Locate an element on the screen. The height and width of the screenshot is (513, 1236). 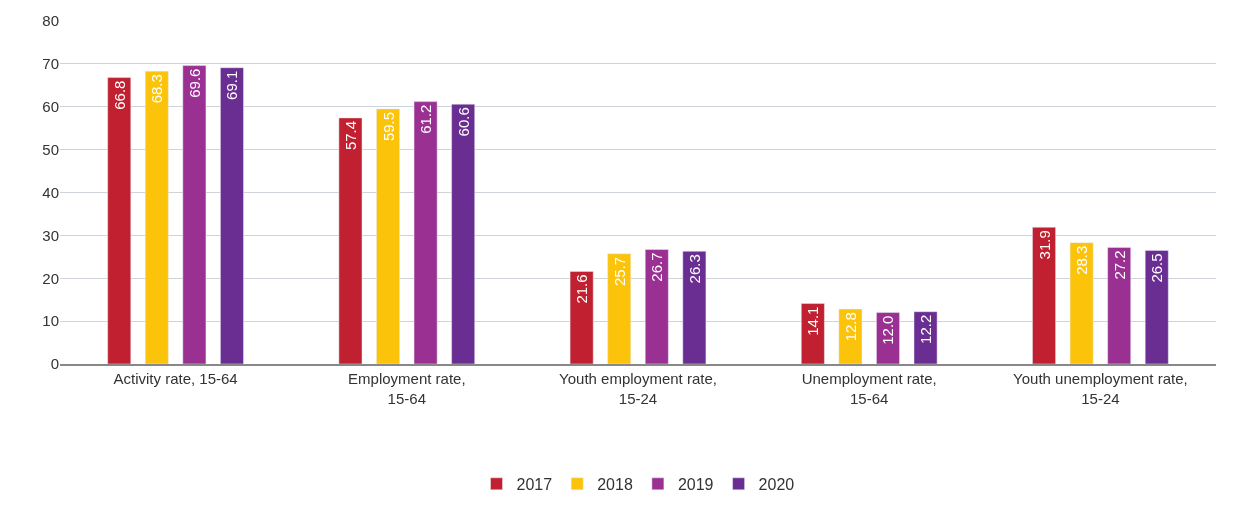
x-tick-label: Youth employment rate, 15-24 is located at coordinates (638, 388).